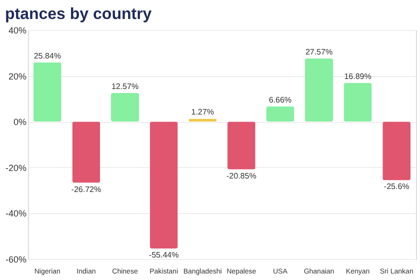  I want to click on chart-title: ptances by country, so click(78, 14).